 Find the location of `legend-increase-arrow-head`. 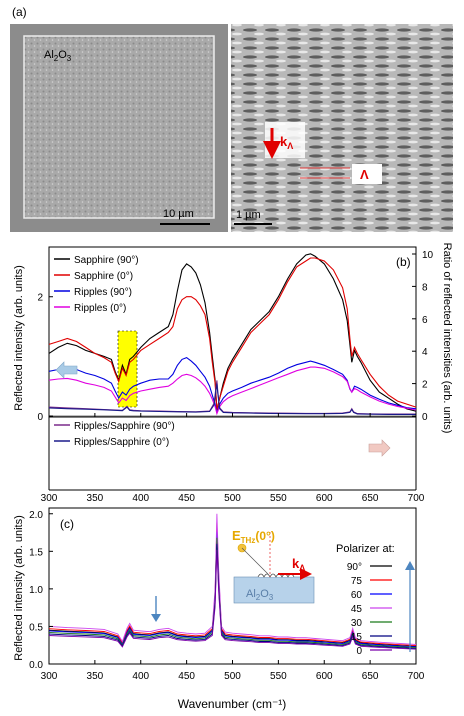

legend-increase-arrow-head is located at coordinates (410, 565).